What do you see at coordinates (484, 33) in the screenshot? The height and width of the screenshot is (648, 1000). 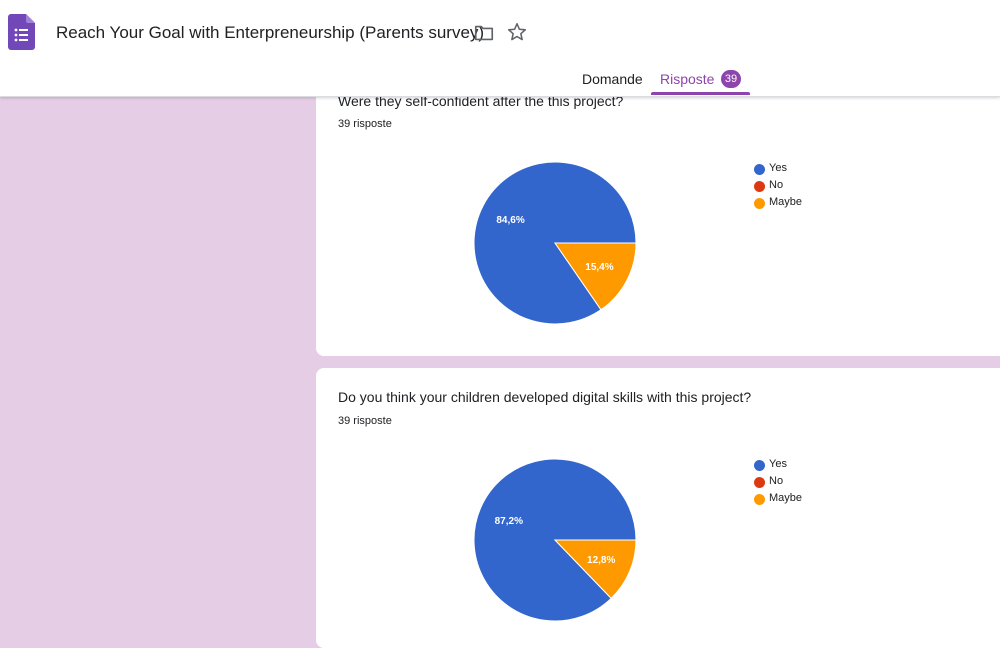 I see `folder-icon` at bounding box center [484, 33].